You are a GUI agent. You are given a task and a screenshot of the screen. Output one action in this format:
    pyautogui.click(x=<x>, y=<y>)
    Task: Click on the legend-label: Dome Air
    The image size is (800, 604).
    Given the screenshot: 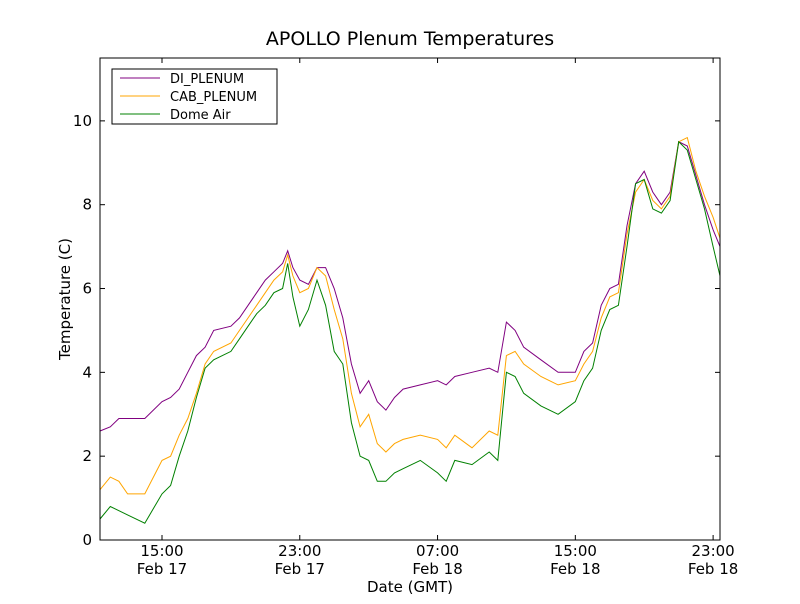 What is the action you would take?
    pyautogui.click(x=200, y=115)
    